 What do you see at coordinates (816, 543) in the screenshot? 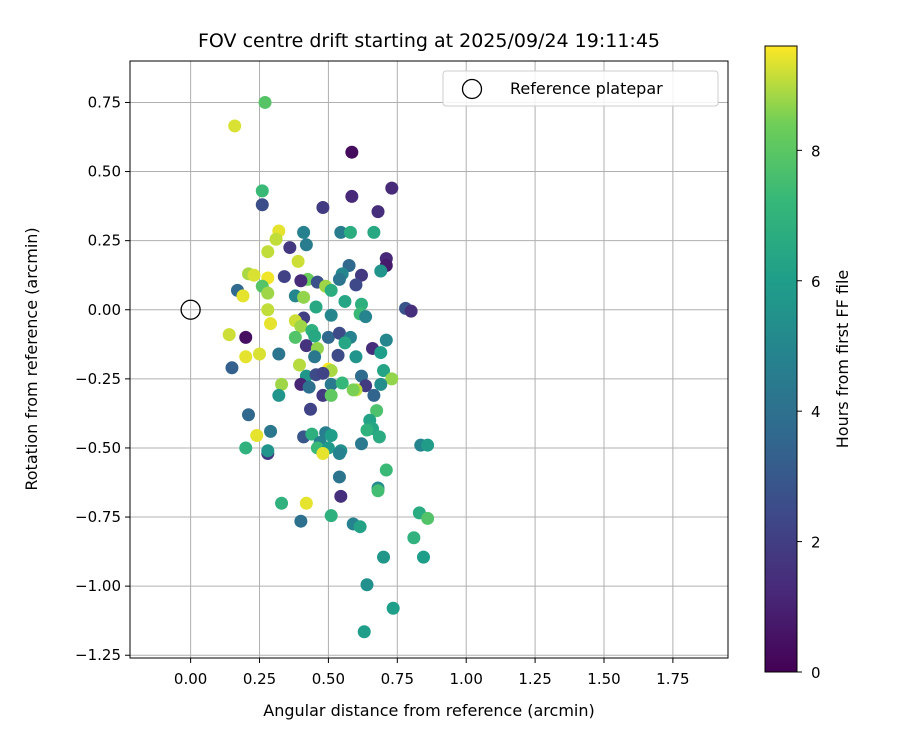
I see `colorbar-tick-label: 2` at bounding box center [816, 543].